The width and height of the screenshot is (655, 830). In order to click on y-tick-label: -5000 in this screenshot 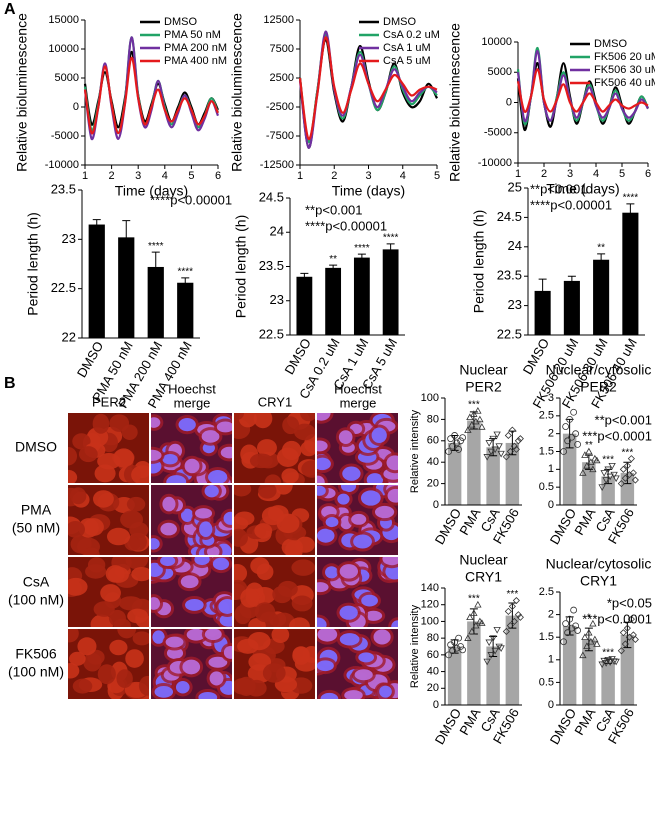, I will do `click(65, 136)`.